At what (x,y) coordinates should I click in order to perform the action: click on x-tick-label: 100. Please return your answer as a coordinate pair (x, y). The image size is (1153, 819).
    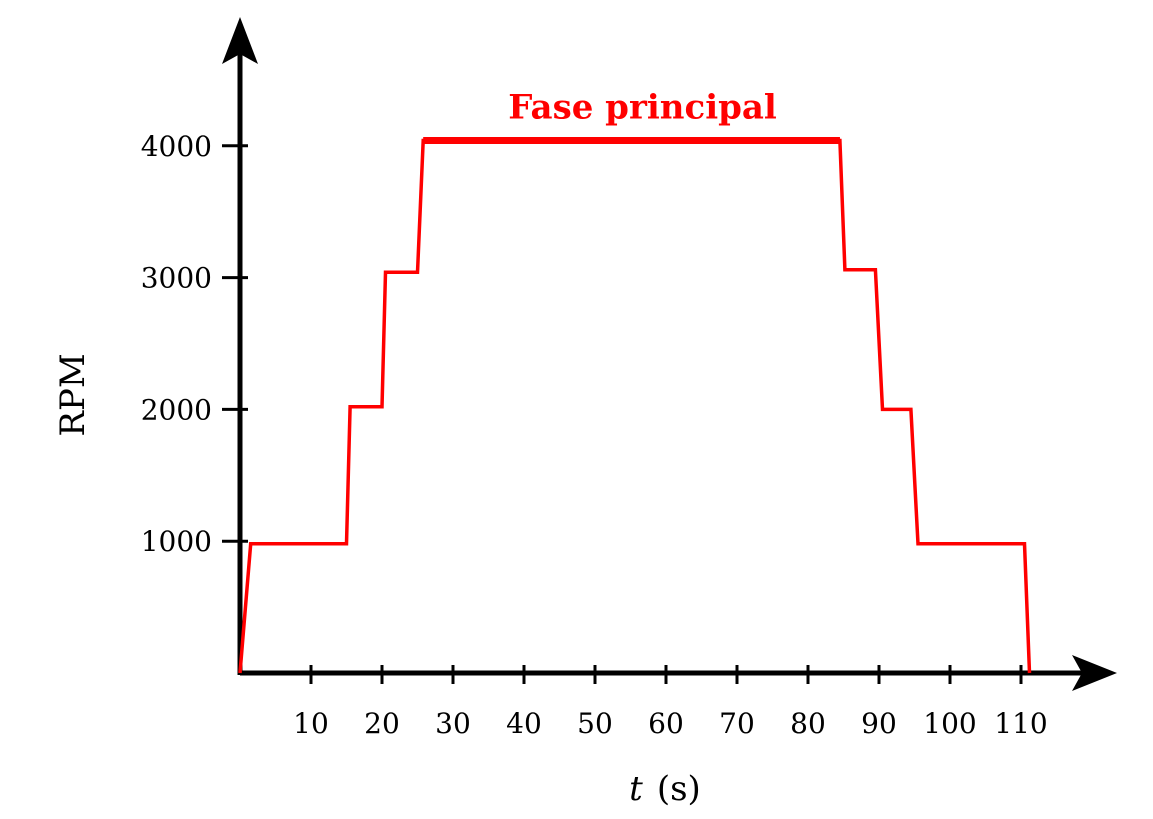
    Looking at the image, I should click on (949, 723).